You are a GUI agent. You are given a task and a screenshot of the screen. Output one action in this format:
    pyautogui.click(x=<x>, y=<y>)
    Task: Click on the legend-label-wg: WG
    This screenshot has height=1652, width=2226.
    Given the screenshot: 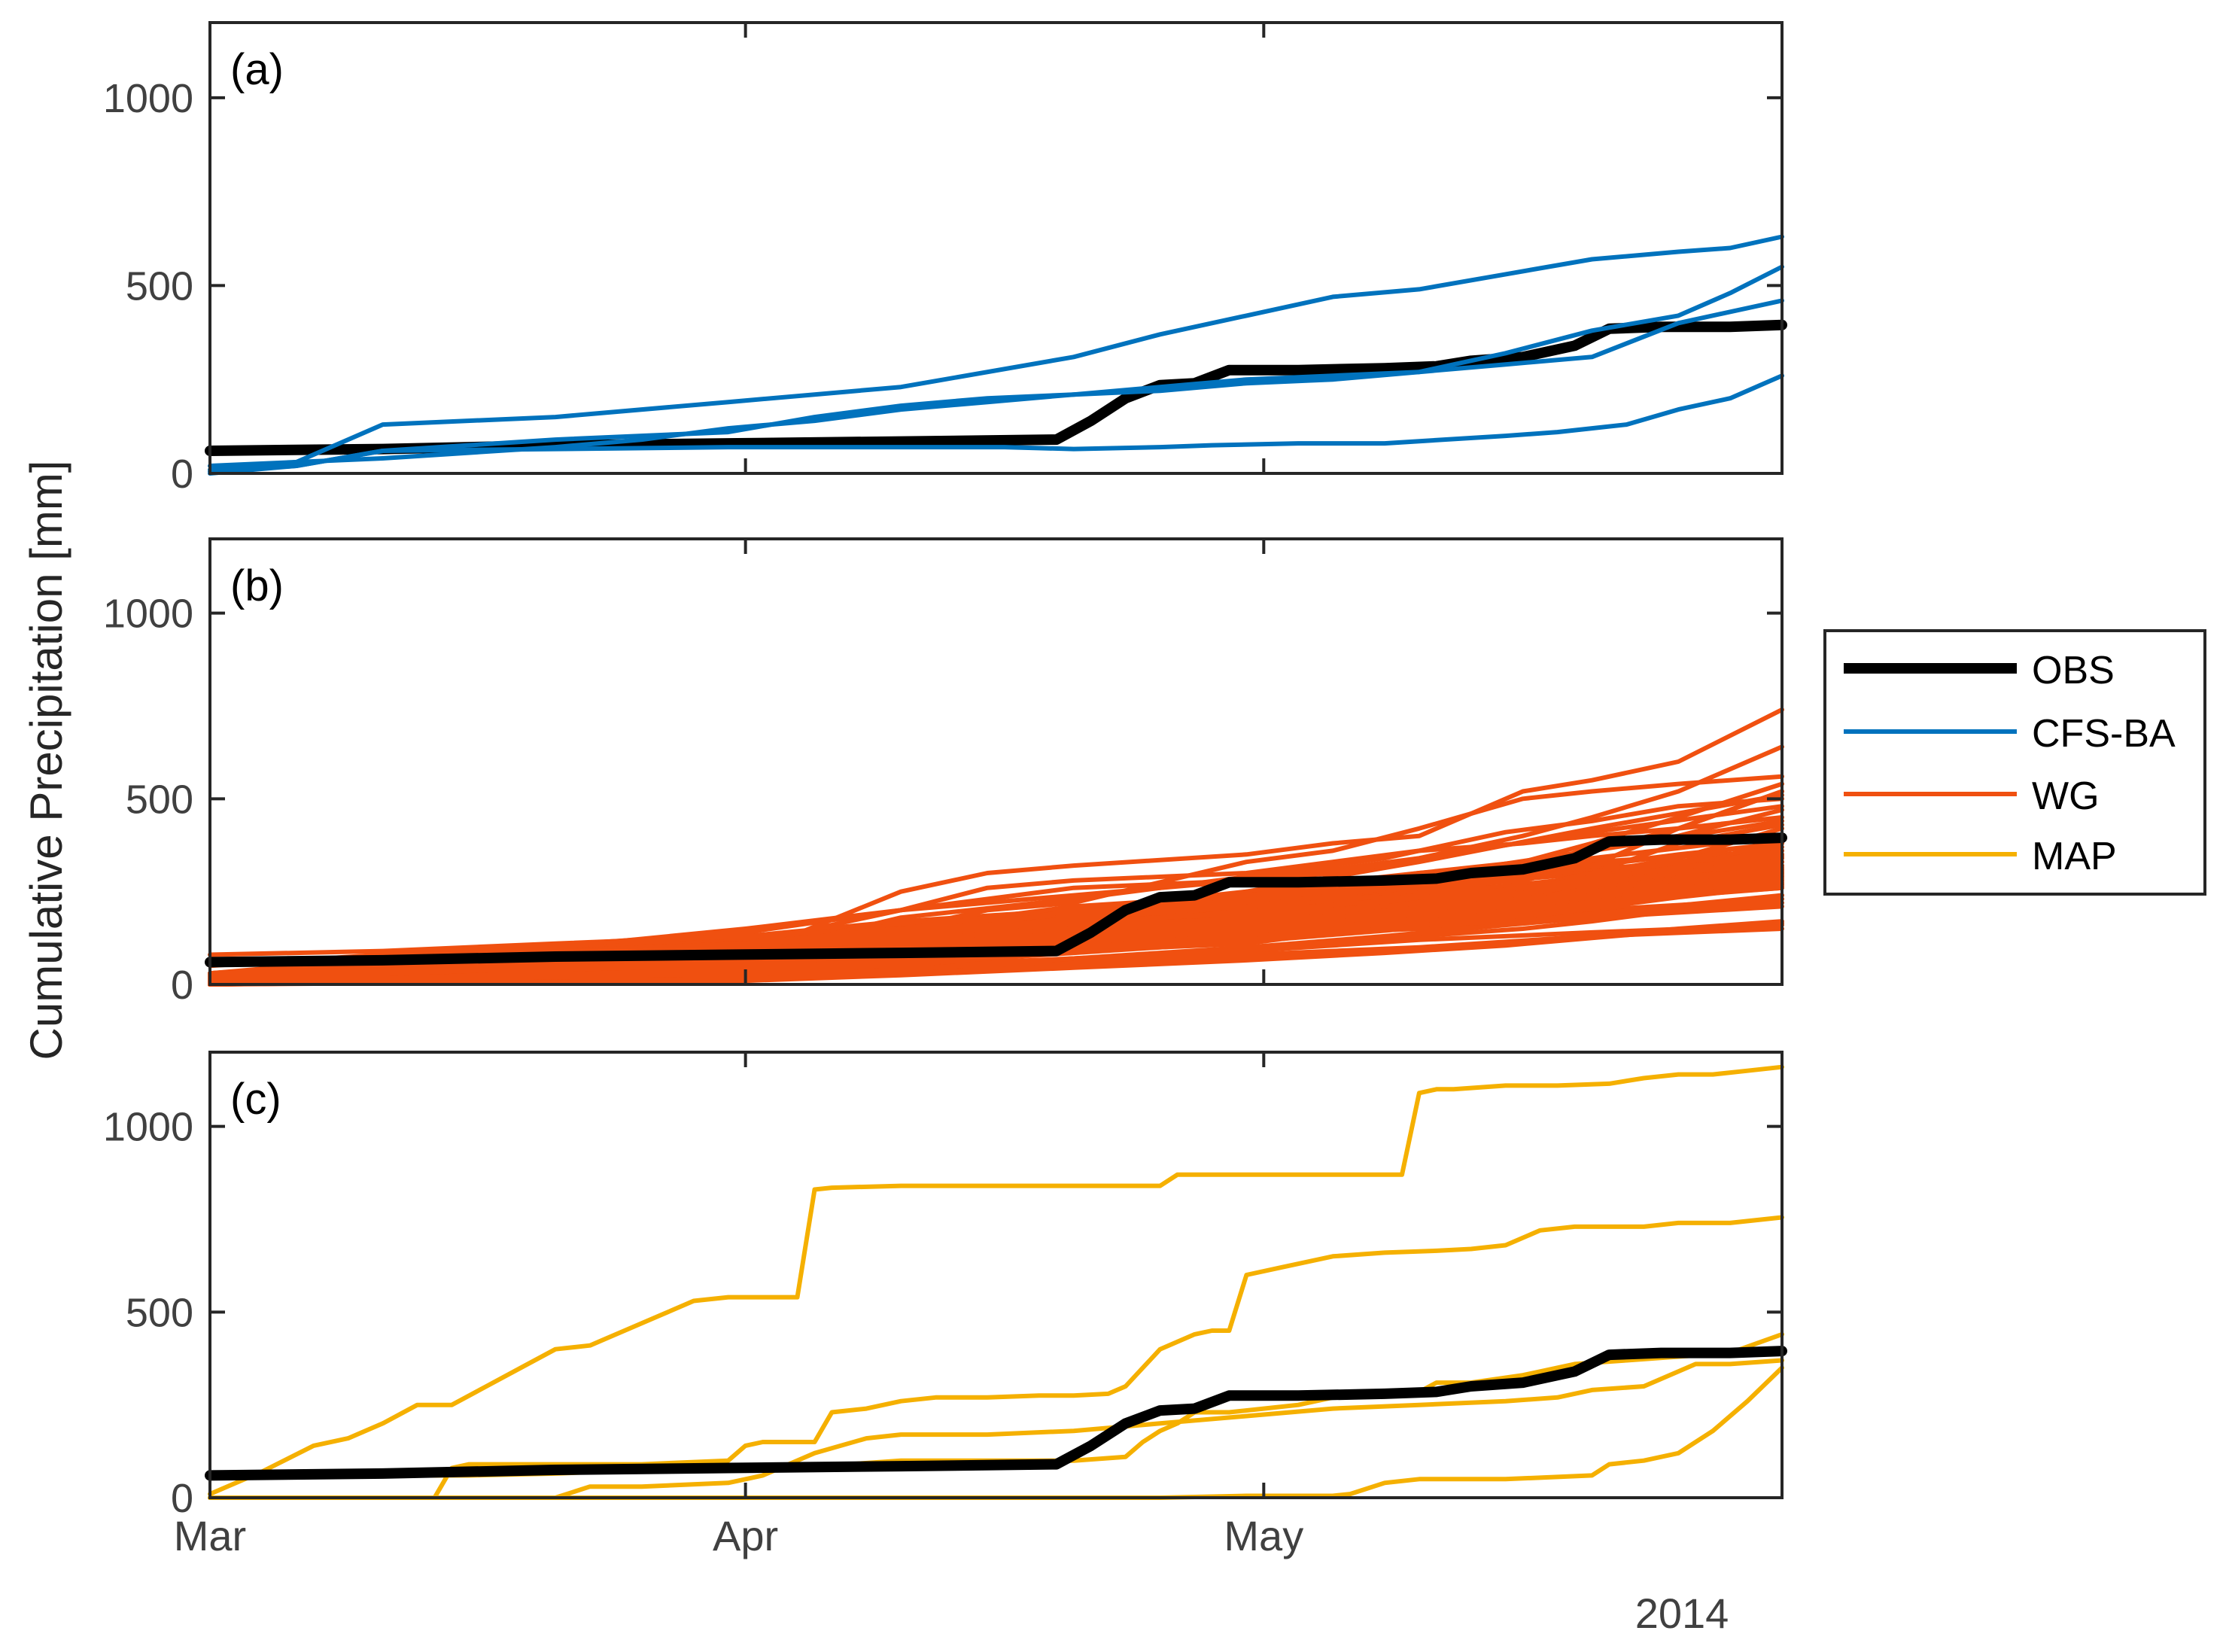 What is the action you would take?
    pyautogui.click(x=2066, y=796)
    